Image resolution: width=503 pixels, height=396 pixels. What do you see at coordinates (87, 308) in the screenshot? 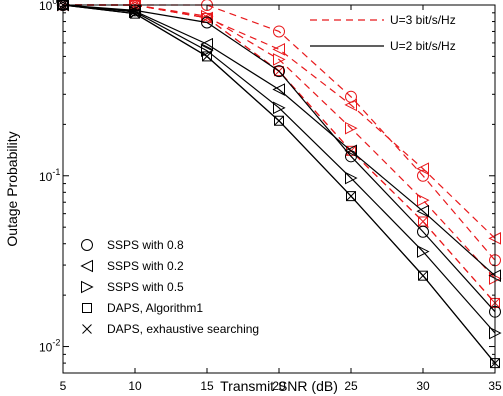
I see `legend-marker-square` at bounding box center [87, 308].